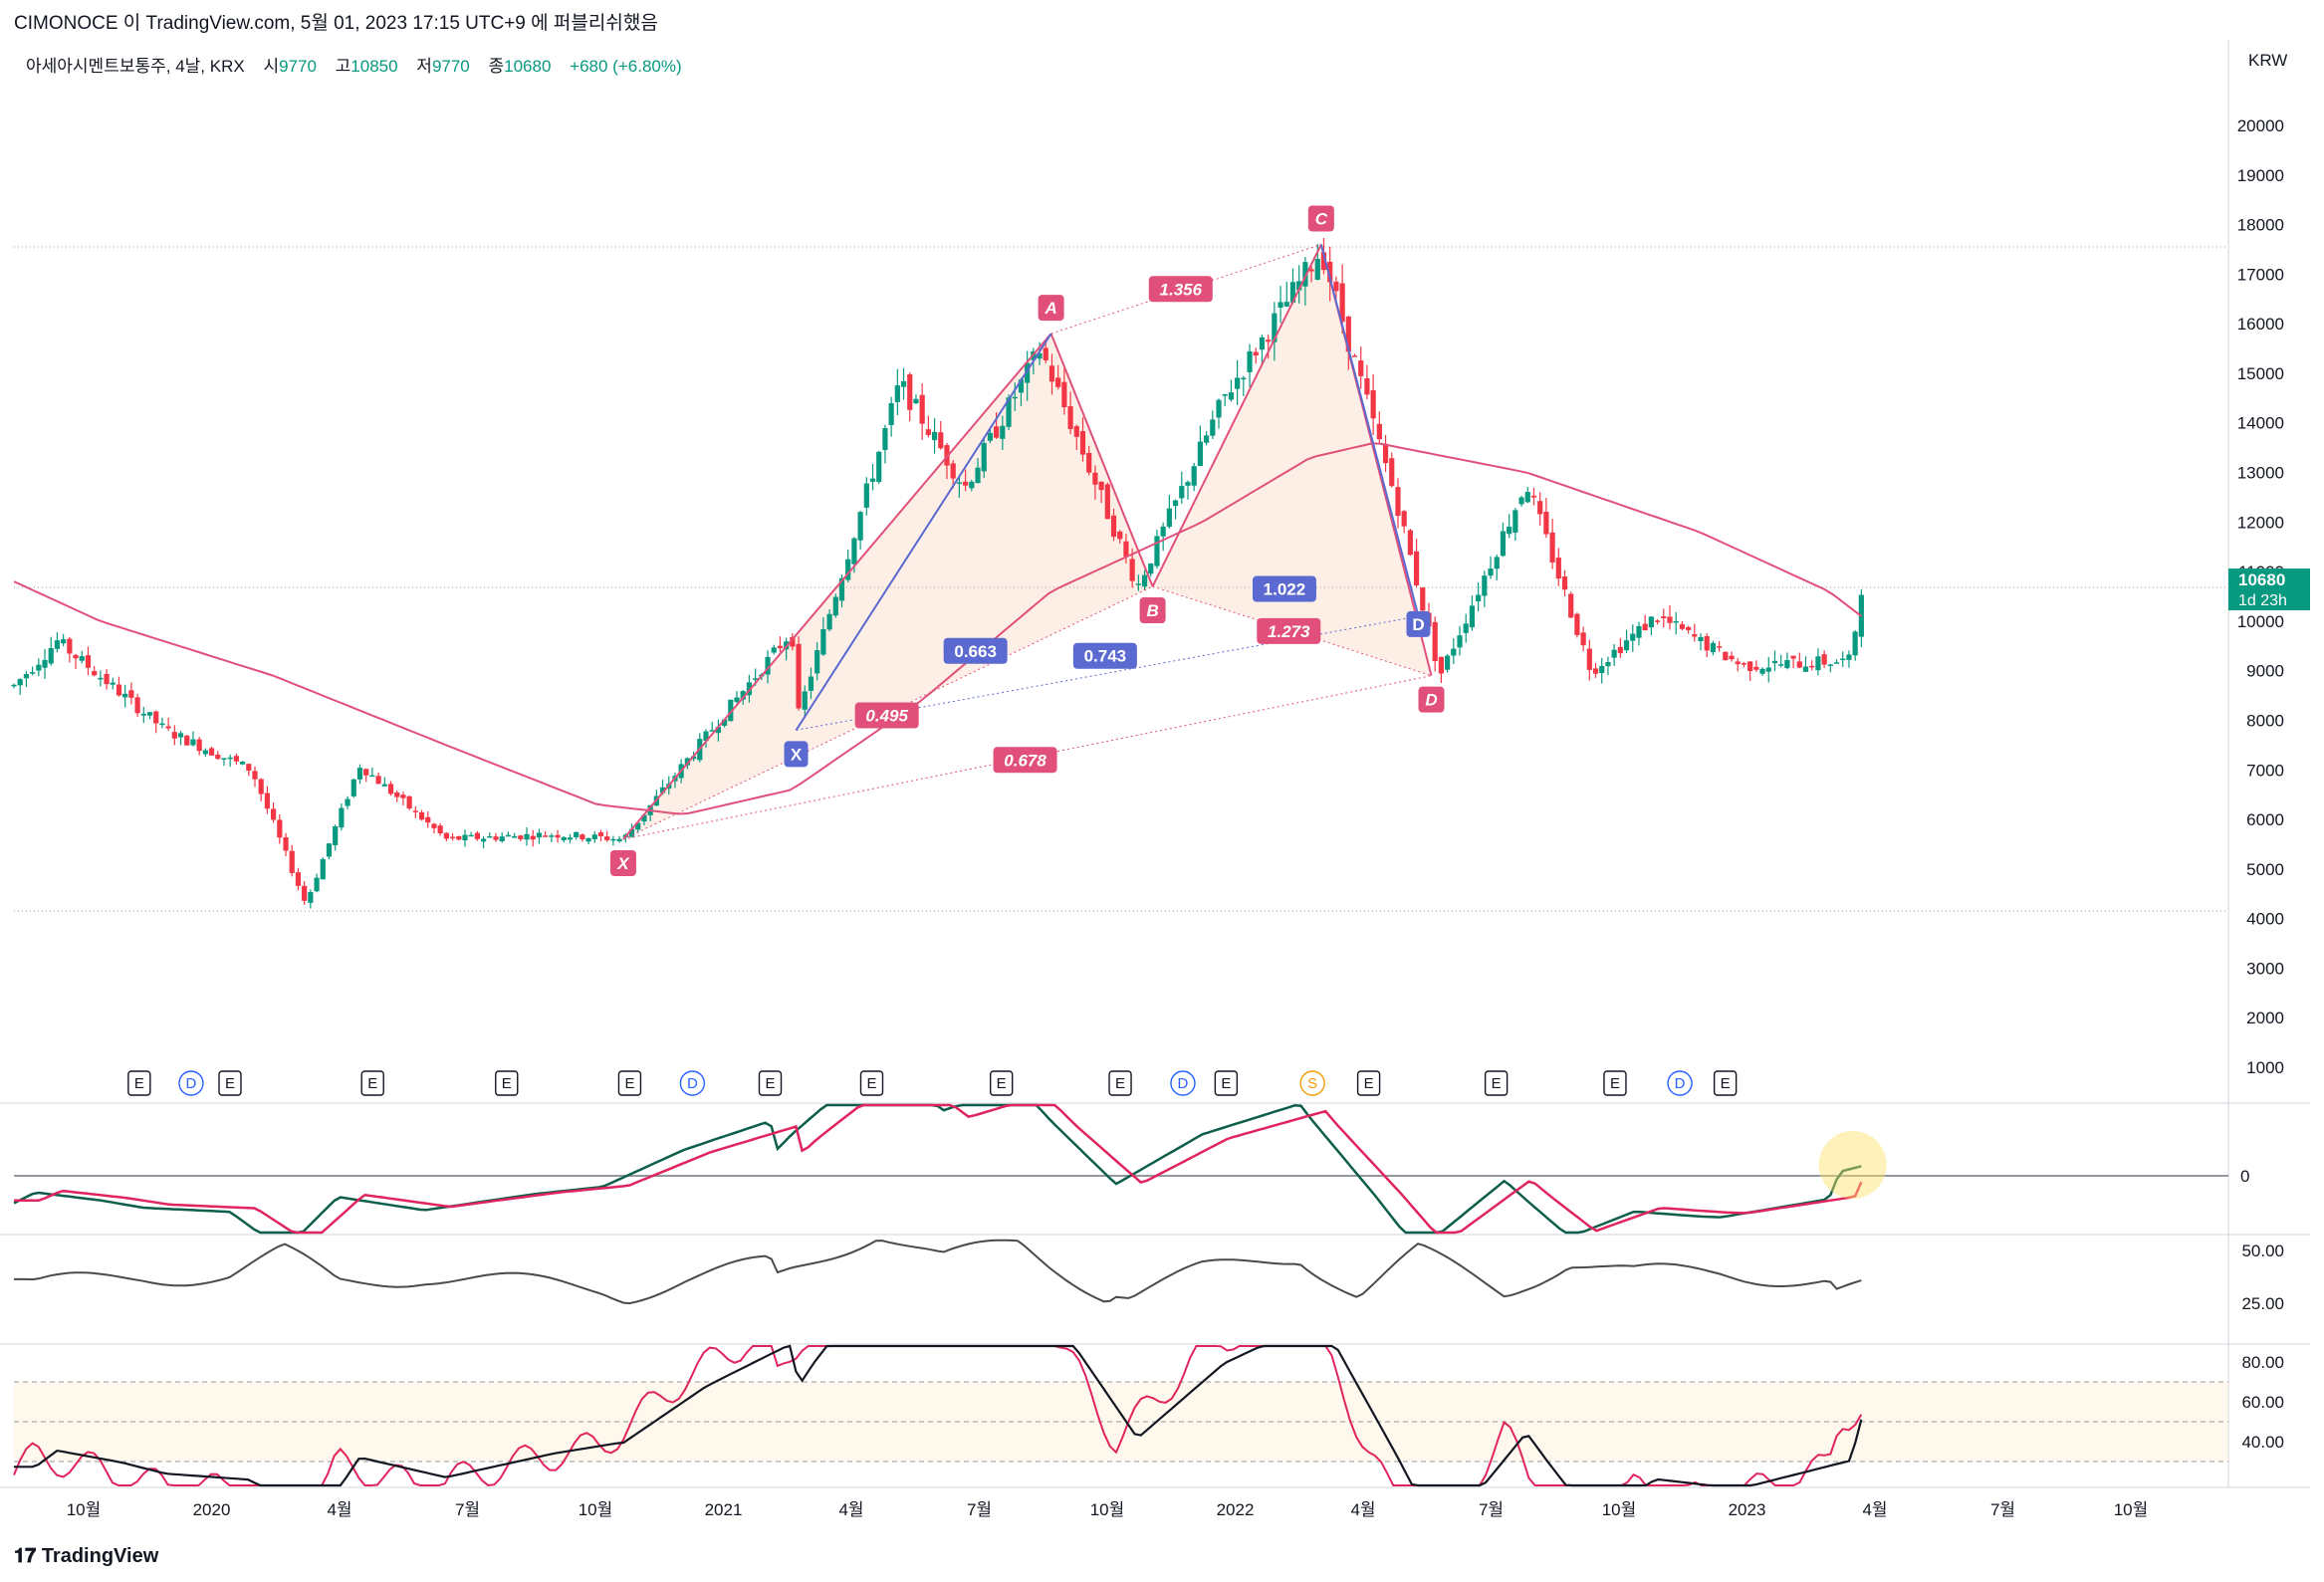 This screenshot has width=2324, height=1582. I want to click on pattern-point-a-text: A, so click(1050, 308).